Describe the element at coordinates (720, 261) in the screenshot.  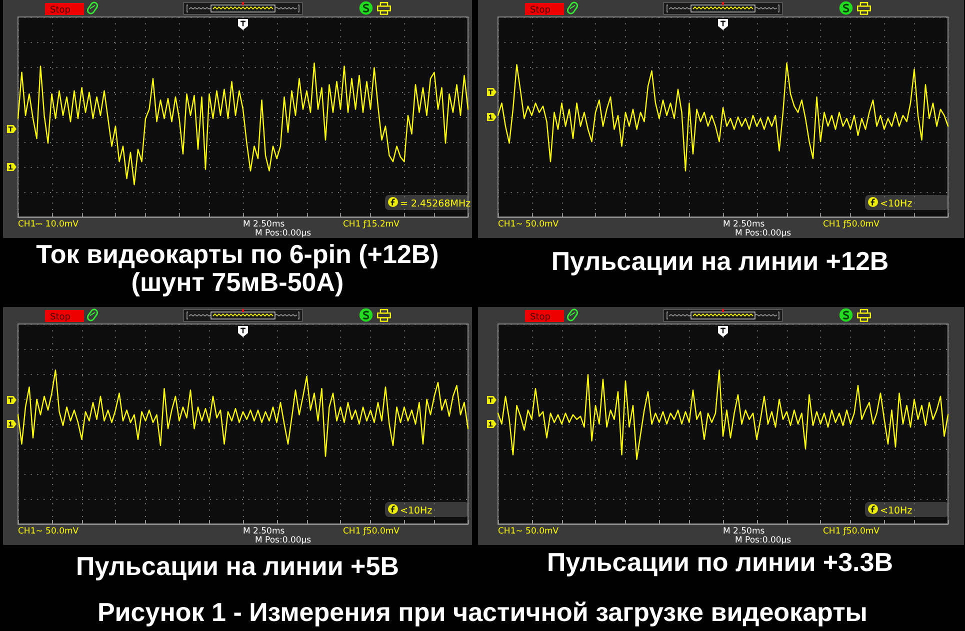
I see `text: Пульсации на линии +12В` at that location.